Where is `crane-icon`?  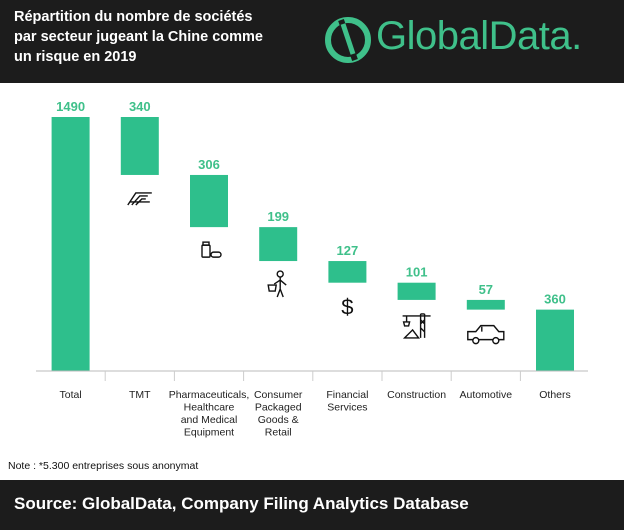
crane-icon is located at coordinates (416, 326).